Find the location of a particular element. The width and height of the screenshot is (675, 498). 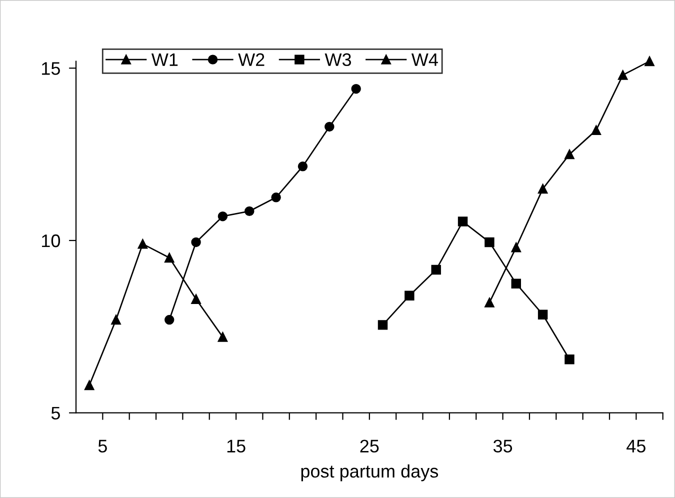

legend-label: W3 is located at coordinates (338, 59).